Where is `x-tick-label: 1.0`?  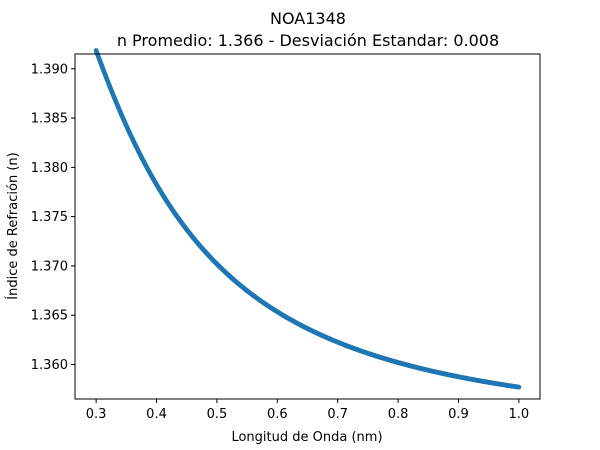 x-tick-label: 1.0 is located at coordinates (519, 414).